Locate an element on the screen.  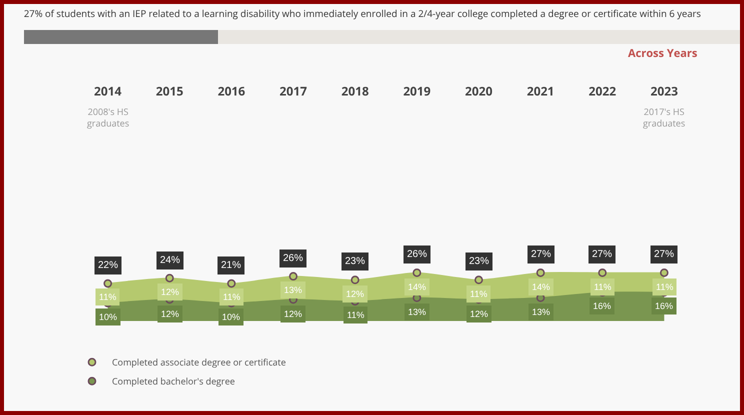
legend-label: Completed bachelor's degree is located at coordinates (173, 381).